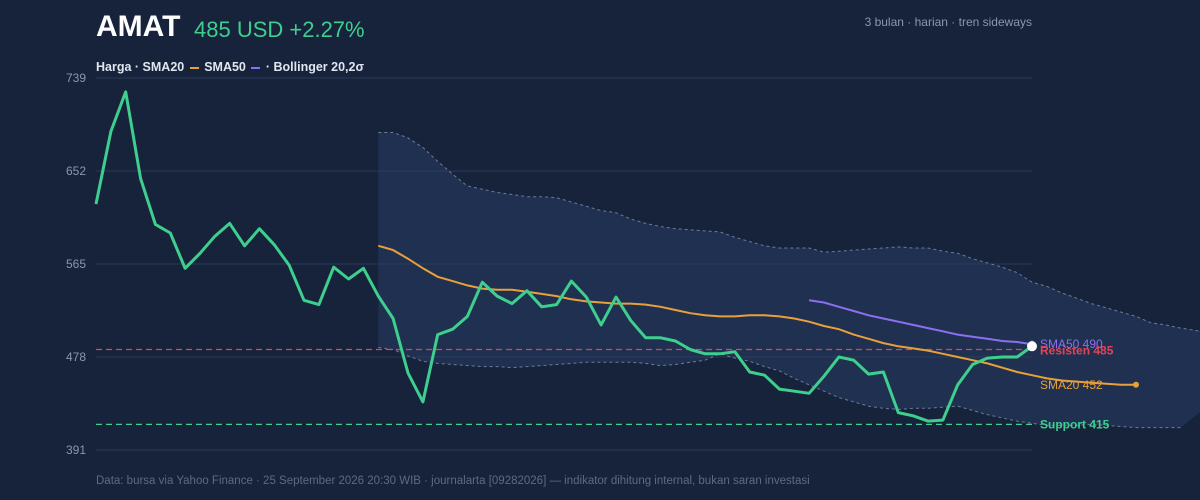  What do you see at coordinates (779, 387) in the screenshot?
I see `bollinger-lower-line` at bounding box center [779, 387].